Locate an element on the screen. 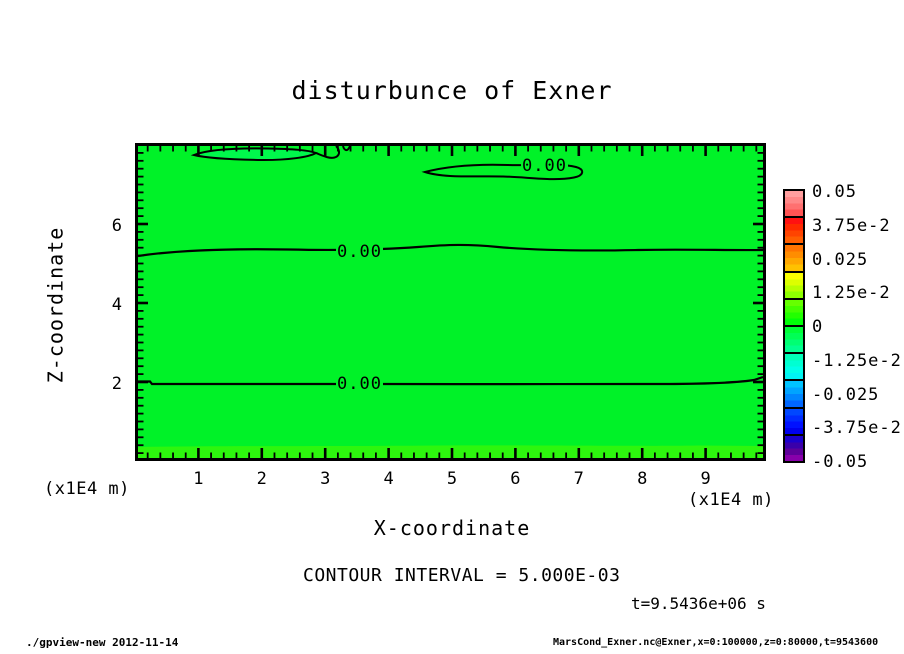 The height and width of the screenshot is (654, 904). x-axis-title: X-coordinate is located at coordinates (452, 528).